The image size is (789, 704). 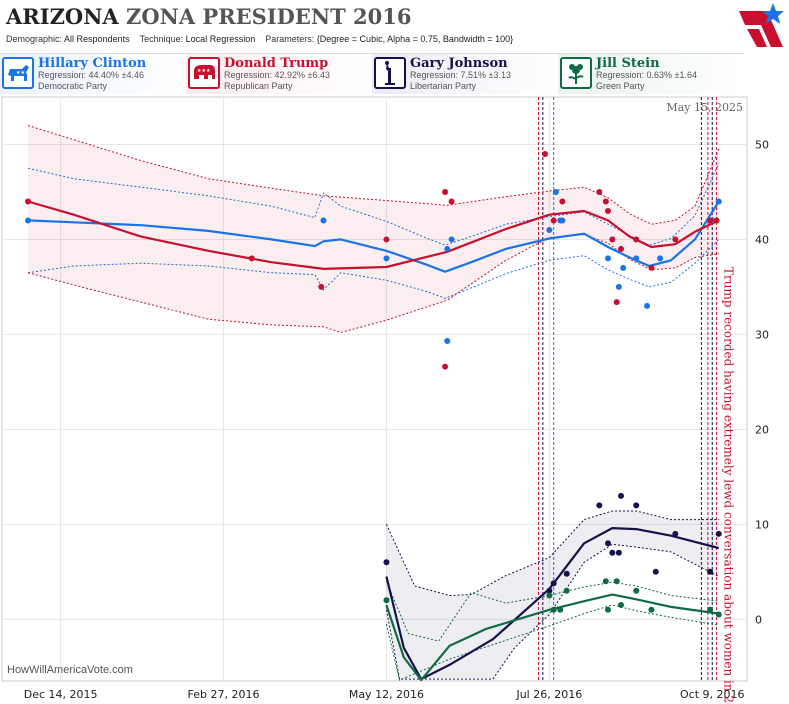 I want to click on x-tick-label: Feb 27, 2016, so click(x=224, y=694).